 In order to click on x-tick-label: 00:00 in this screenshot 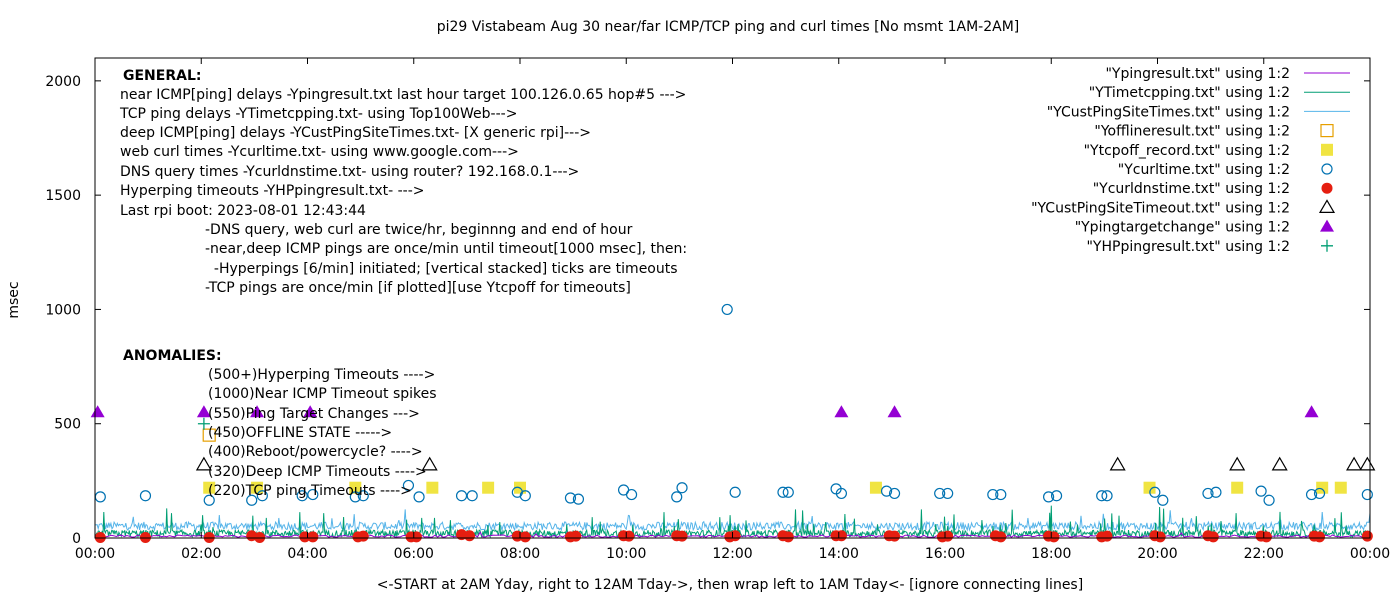, I will do `click(1370, 554)`.